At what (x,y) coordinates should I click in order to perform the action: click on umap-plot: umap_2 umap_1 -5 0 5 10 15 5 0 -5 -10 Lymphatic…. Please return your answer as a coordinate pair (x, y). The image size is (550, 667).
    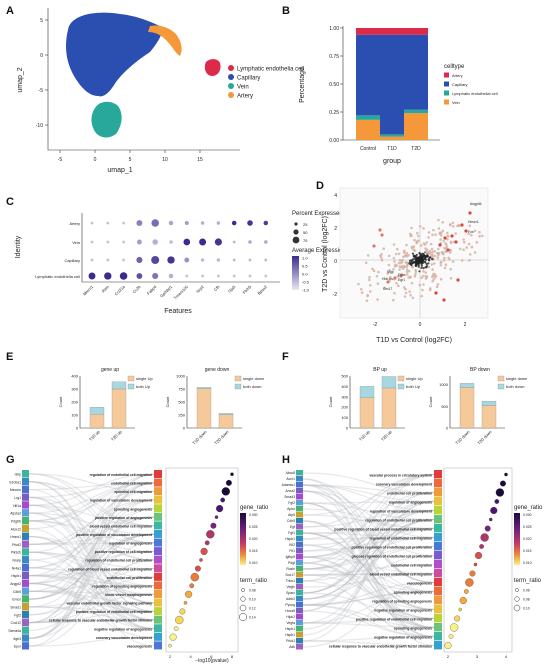
    Looking at the image, I should click on (160, 91).